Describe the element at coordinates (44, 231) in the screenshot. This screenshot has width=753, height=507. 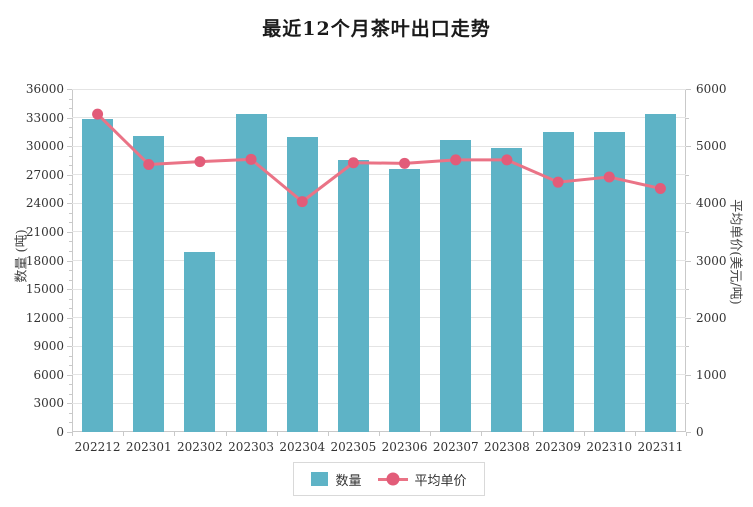
I see `left-axis-tick-label: 21000` at that location.